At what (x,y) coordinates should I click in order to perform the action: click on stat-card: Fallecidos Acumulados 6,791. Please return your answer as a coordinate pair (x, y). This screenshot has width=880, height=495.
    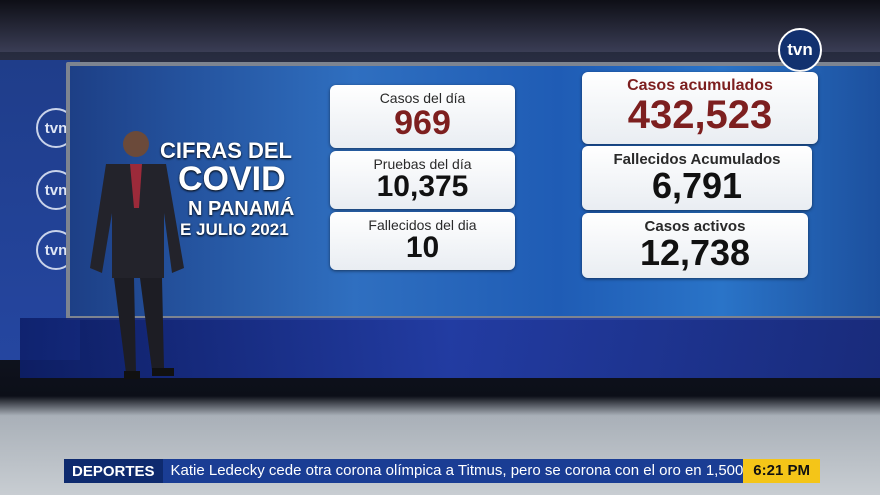
    Looking at the image, I should click on (697, 178).